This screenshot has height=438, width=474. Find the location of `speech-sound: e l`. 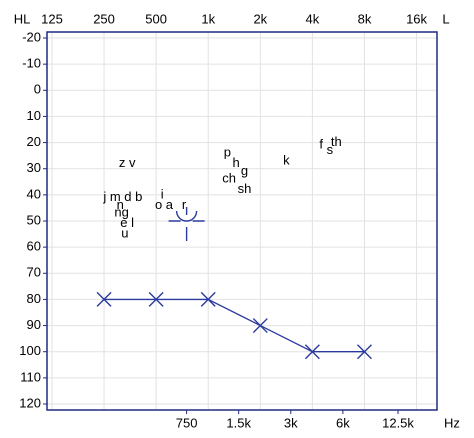

speech-sound: e l is located at coordinates (127, 222).